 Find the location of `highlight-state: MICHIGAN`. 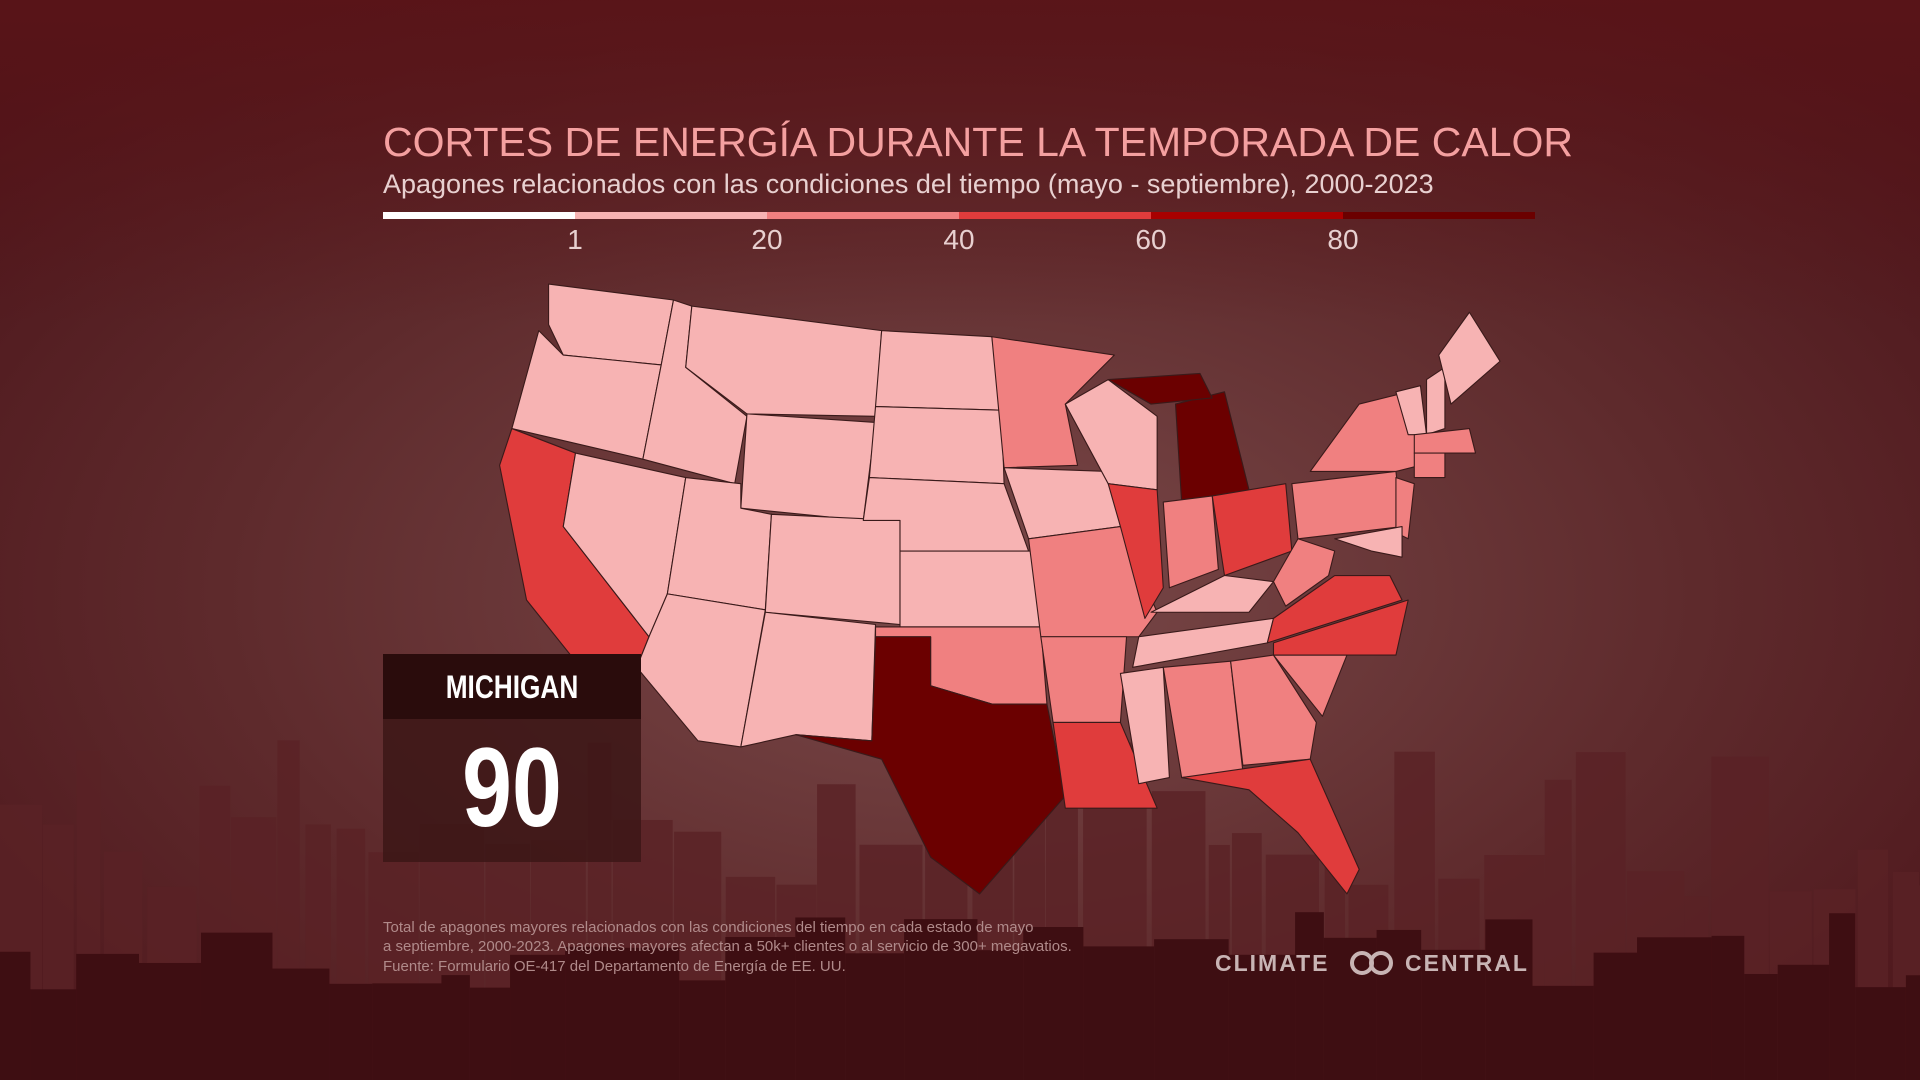

highlight-state: MICHIGAN is located at coordinates (512, 688).